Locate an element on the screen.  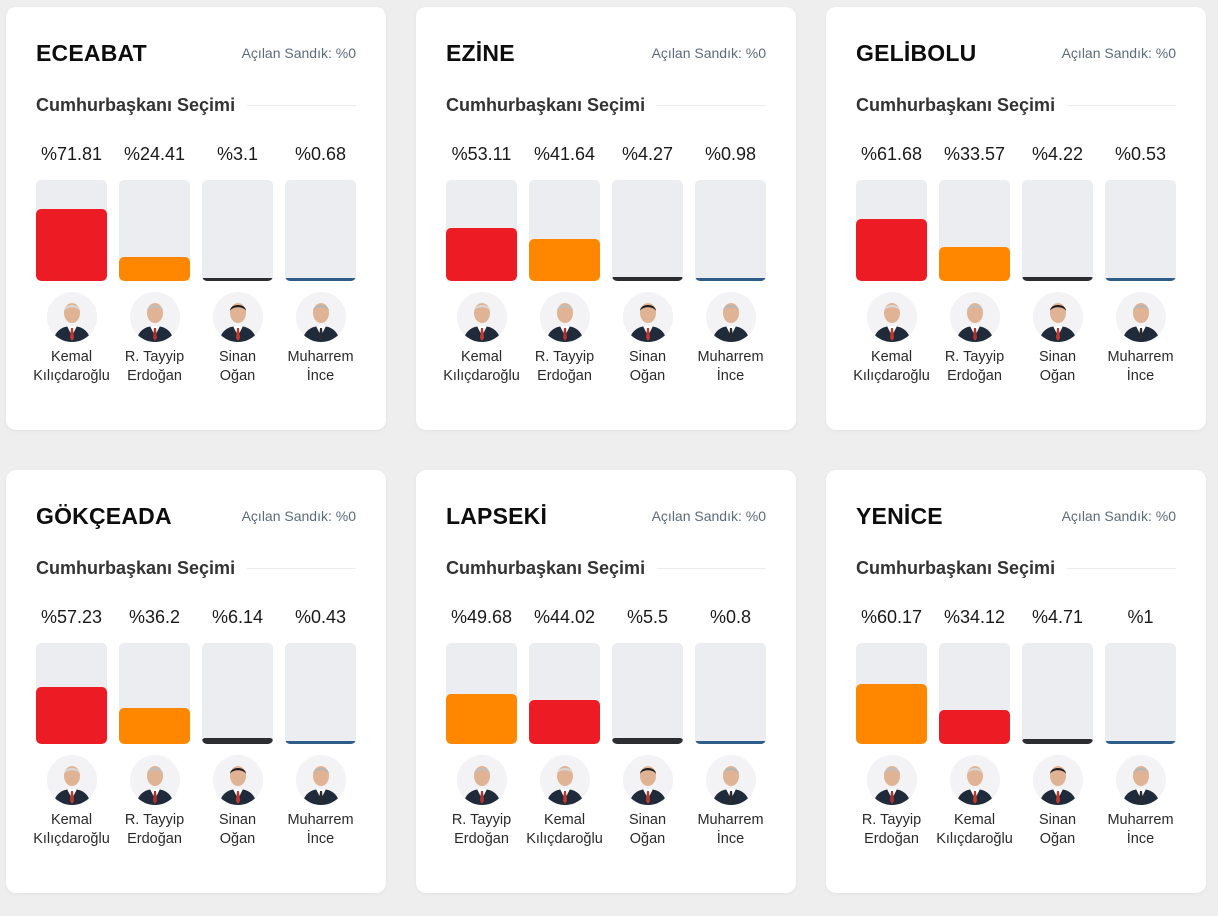
district-title: ECEABAT is located at coordinates (91, 52).